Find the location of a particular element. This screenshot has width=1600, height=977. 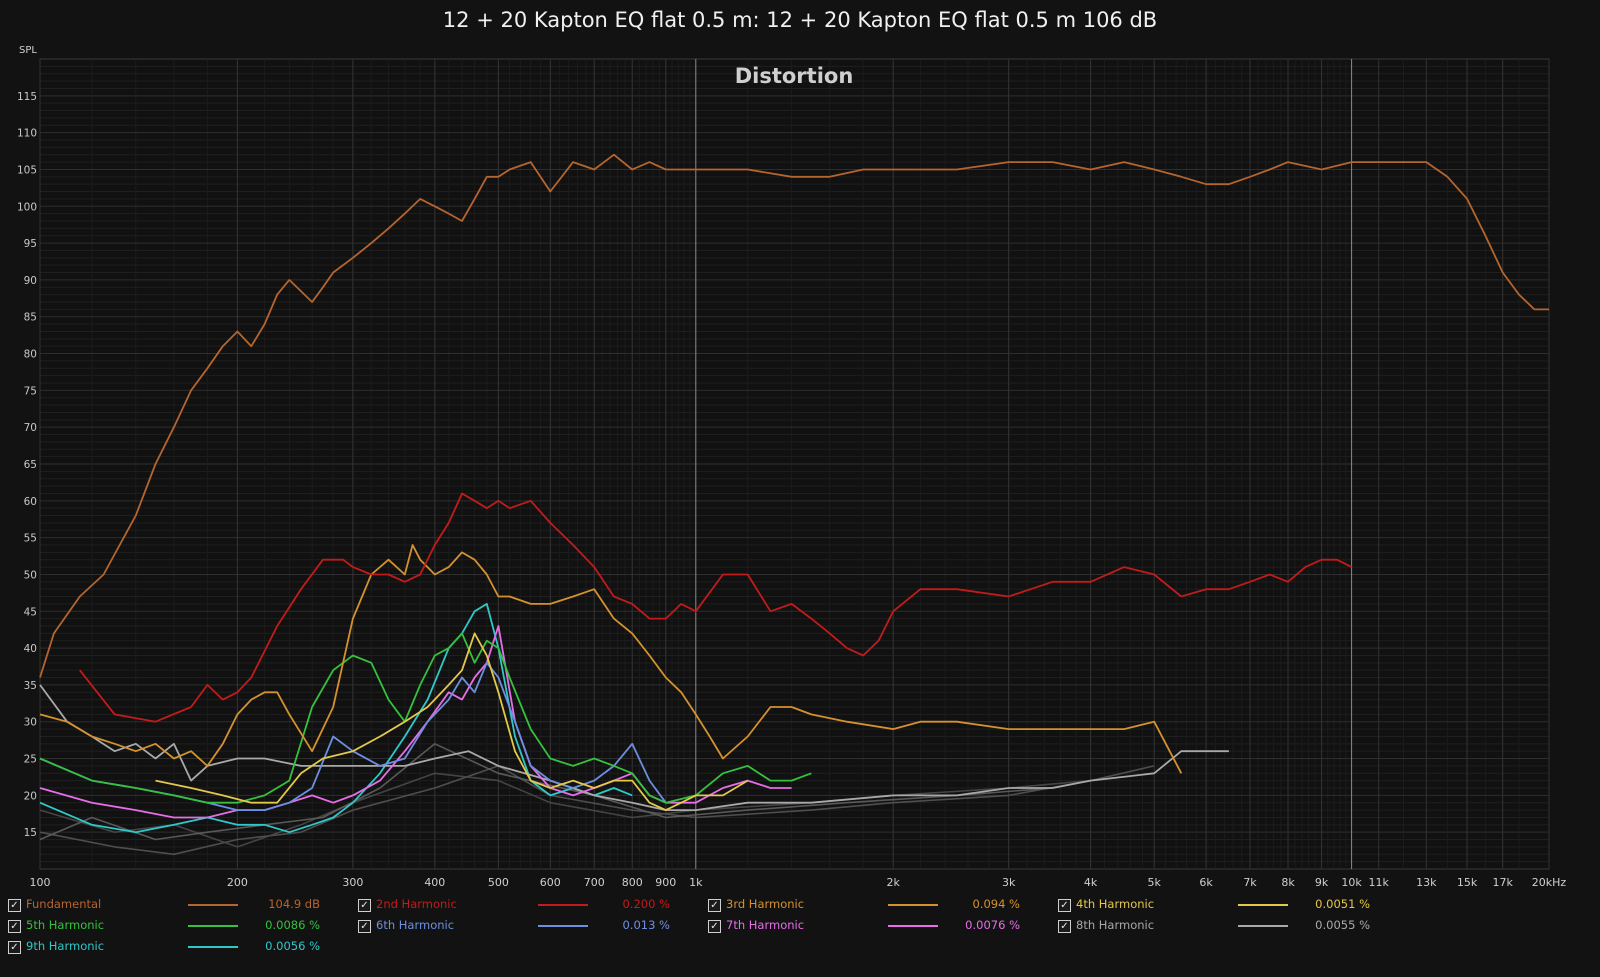

legend-checkbox-2nd-harmonic: ✓ is located at coordinates (364, 905).